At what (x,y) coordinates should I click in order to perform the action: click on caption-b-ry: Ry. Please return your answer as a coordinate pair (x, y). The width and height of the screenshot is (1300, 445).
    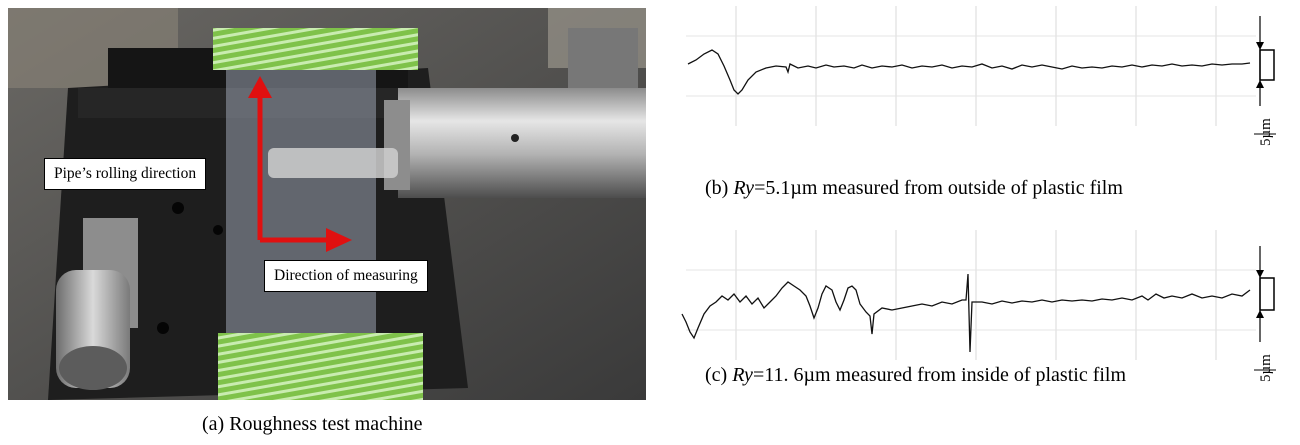
    Looking at the image, I should click on (744, 188).